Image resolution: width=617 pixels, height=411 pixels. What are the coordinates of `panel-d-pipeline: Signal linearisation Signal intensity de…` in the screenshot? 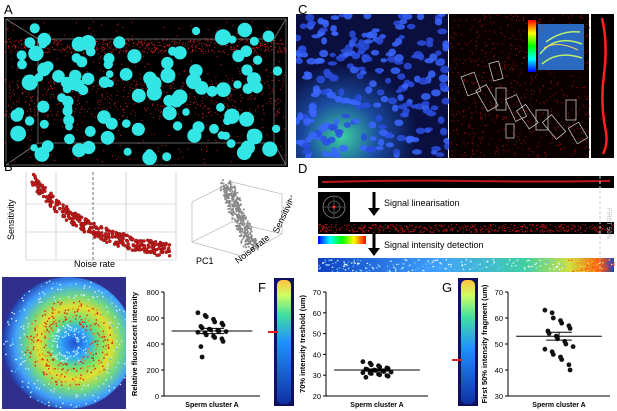 It's located at (466, 224).